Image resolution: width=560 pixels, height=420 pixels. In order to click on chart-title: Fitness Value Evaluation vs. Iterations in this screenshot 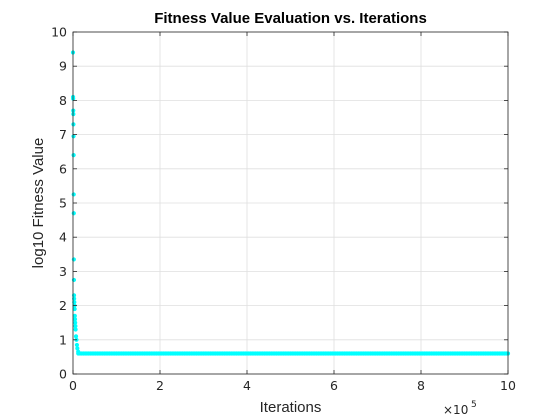, I will do `click(290, 18)`.